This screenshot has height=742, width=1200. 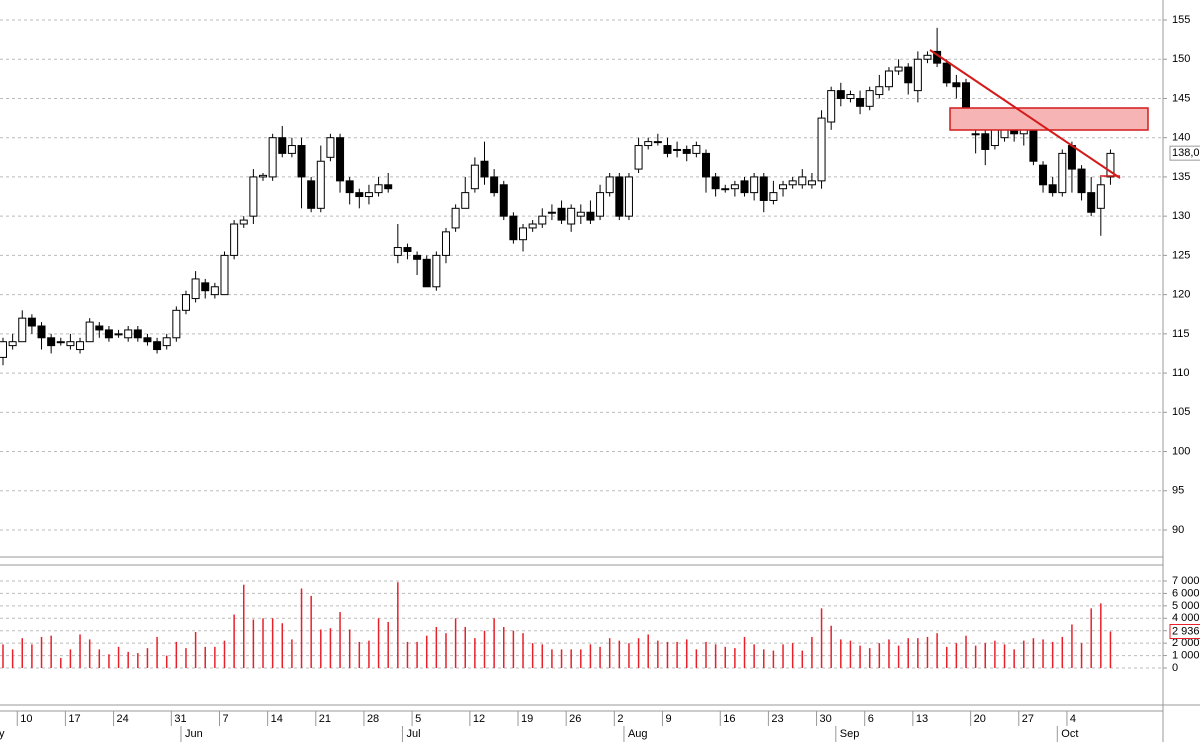 I want to click on x-tick-label: 30, so click(x=826, y=719).